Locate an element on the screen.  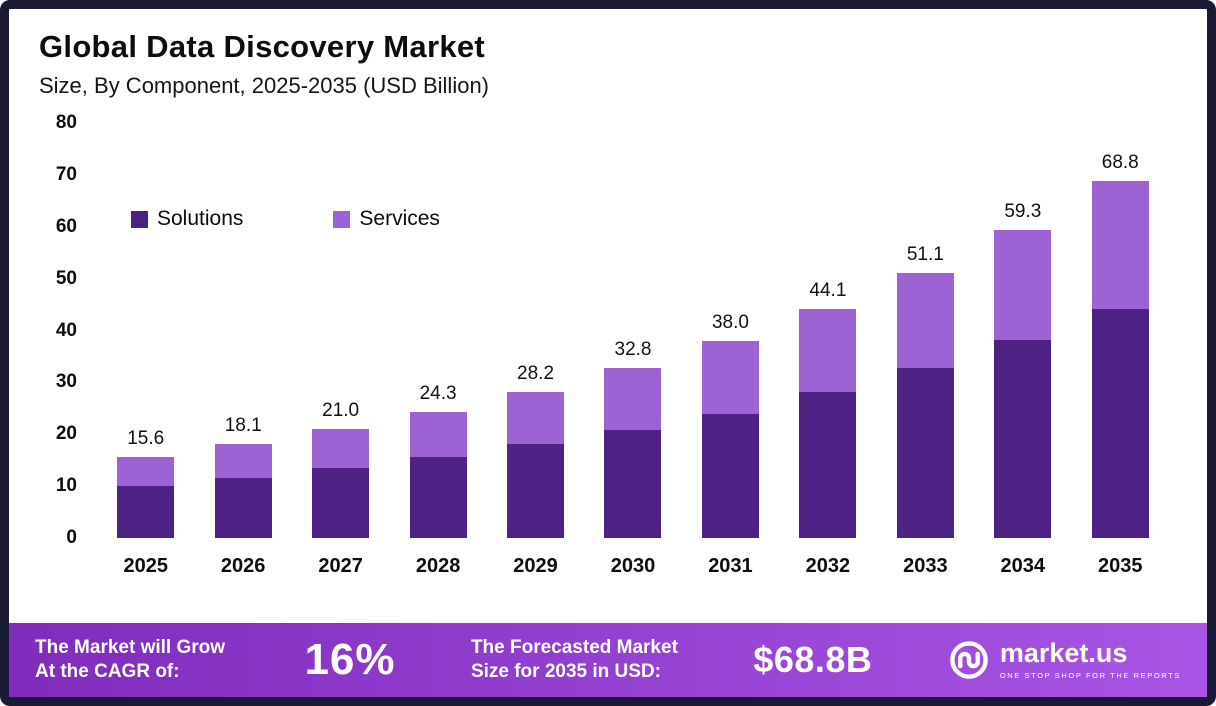
x-tick-2027: 2027 is located at coordinates (340, 566).